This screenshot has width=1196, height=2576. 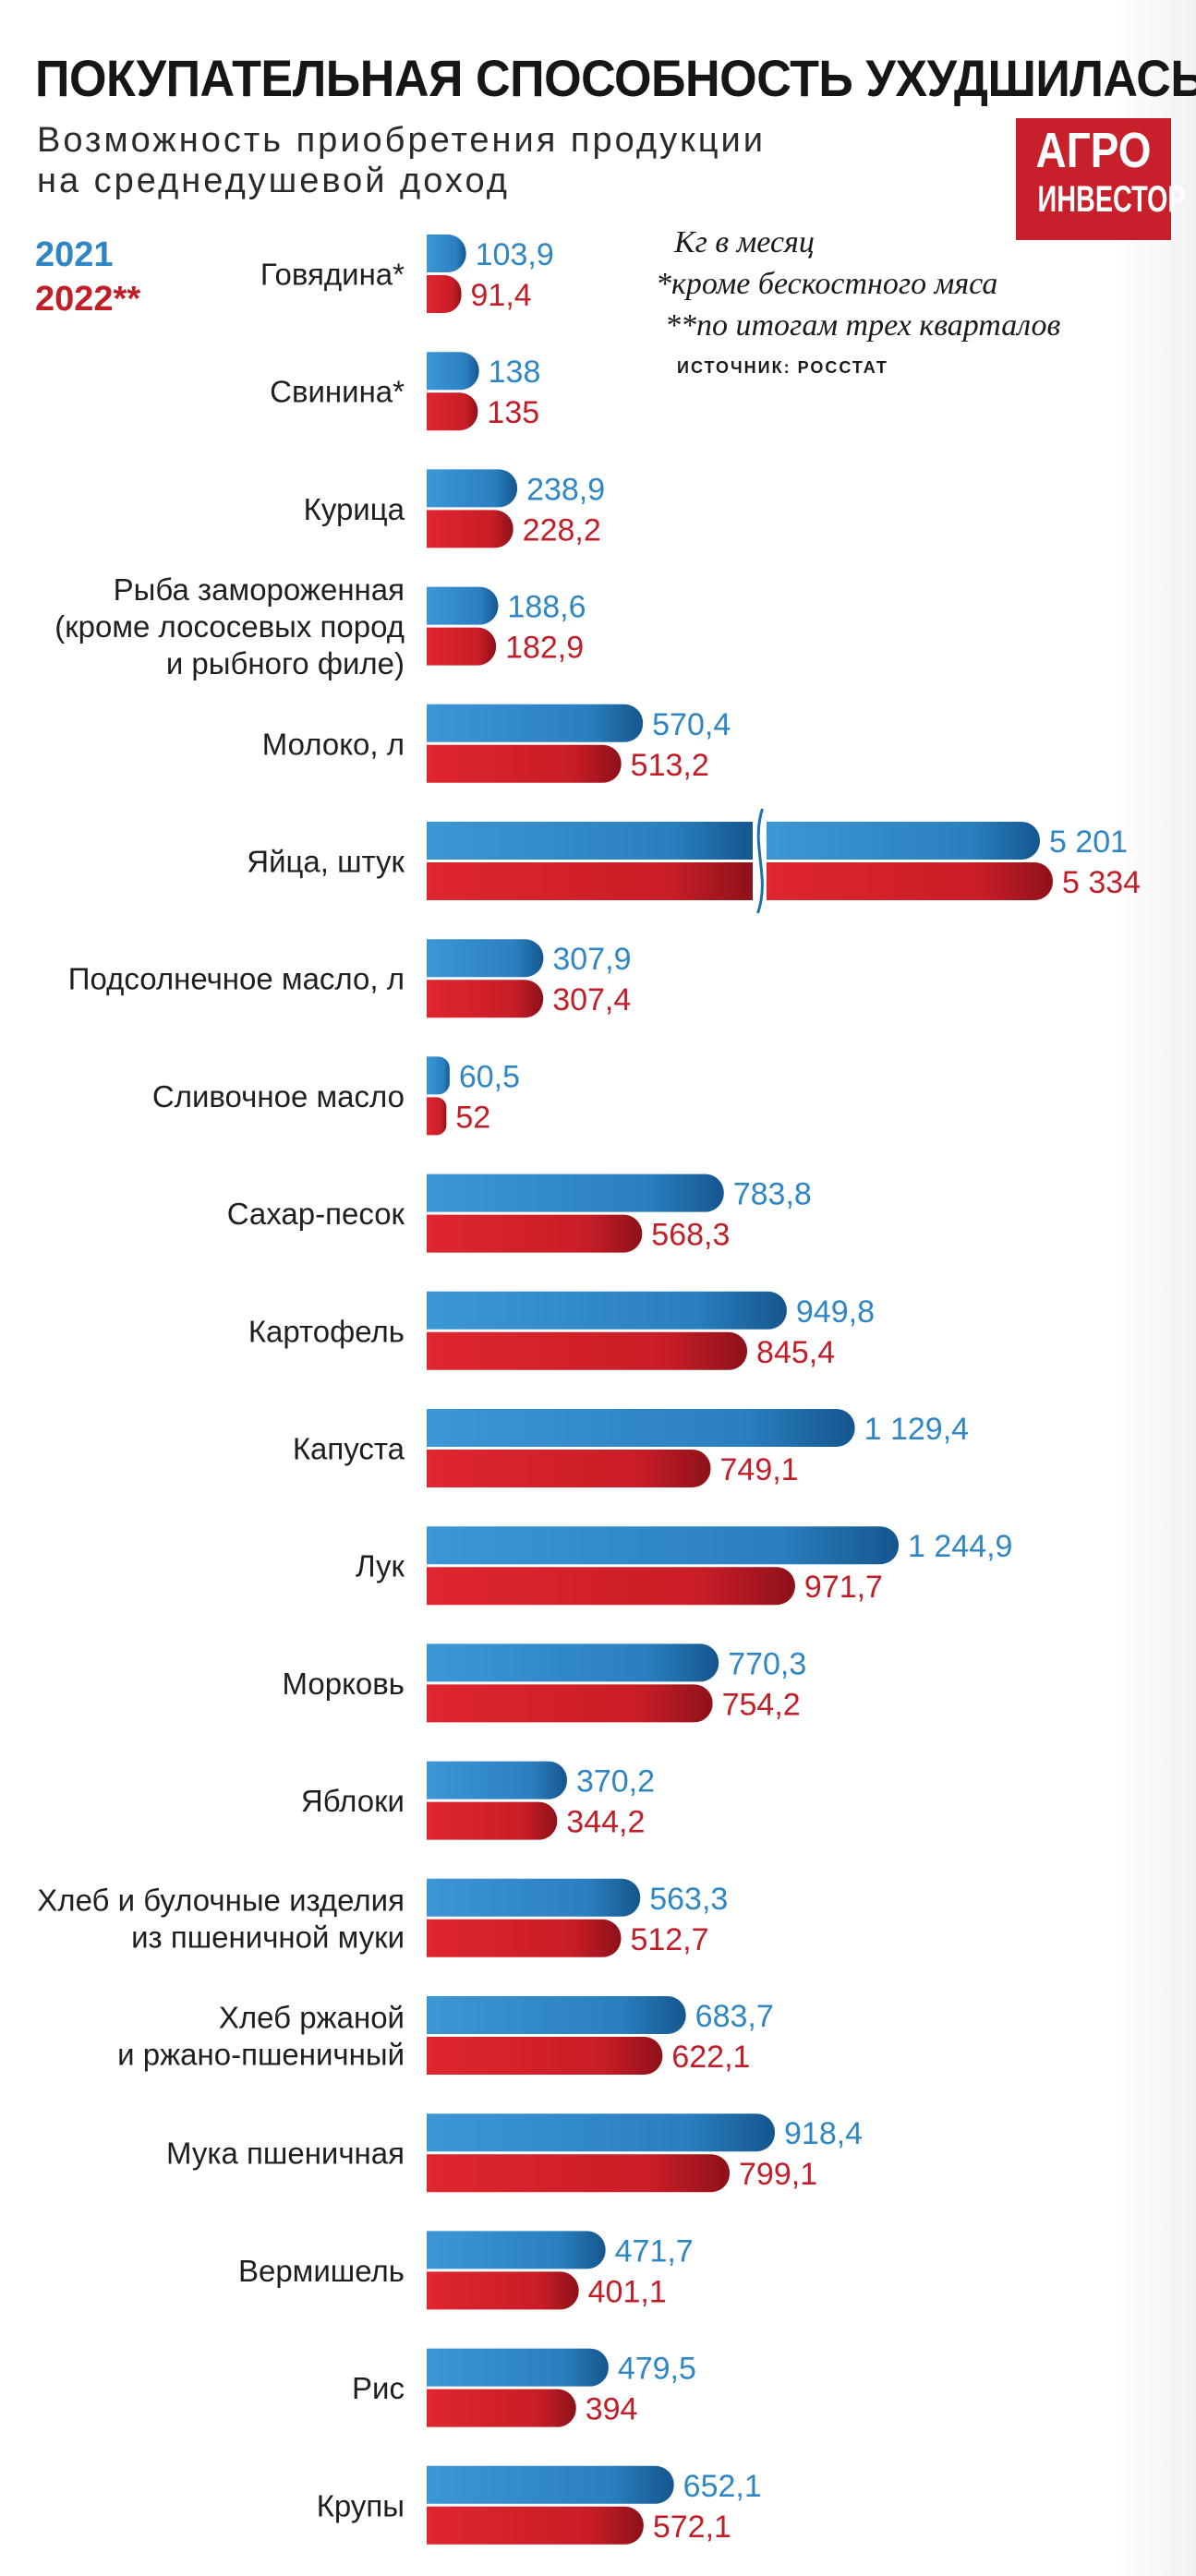 What do you see at coordinates (761, 1704) in the screenshot?
I see `value-label-2022: 754,2` at bounding box center [761, 1704].